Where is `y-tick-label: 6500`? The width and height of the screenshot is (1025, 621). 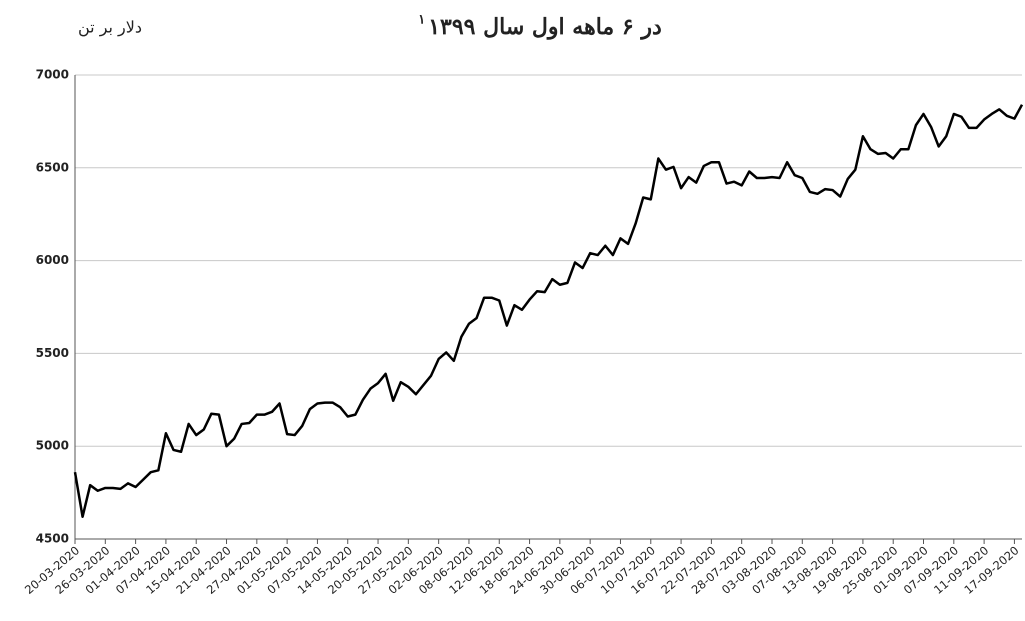
y-tick-label: 6500 is located at coordinates (52, 167).